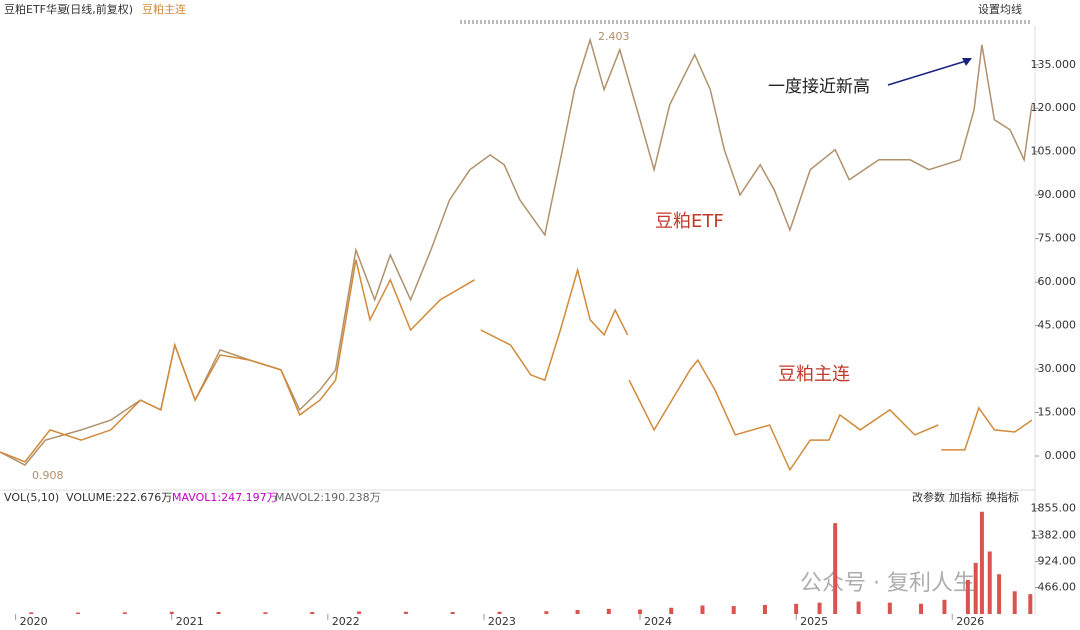  I want to click on x-tick-label: 2025, so click(814, 621).